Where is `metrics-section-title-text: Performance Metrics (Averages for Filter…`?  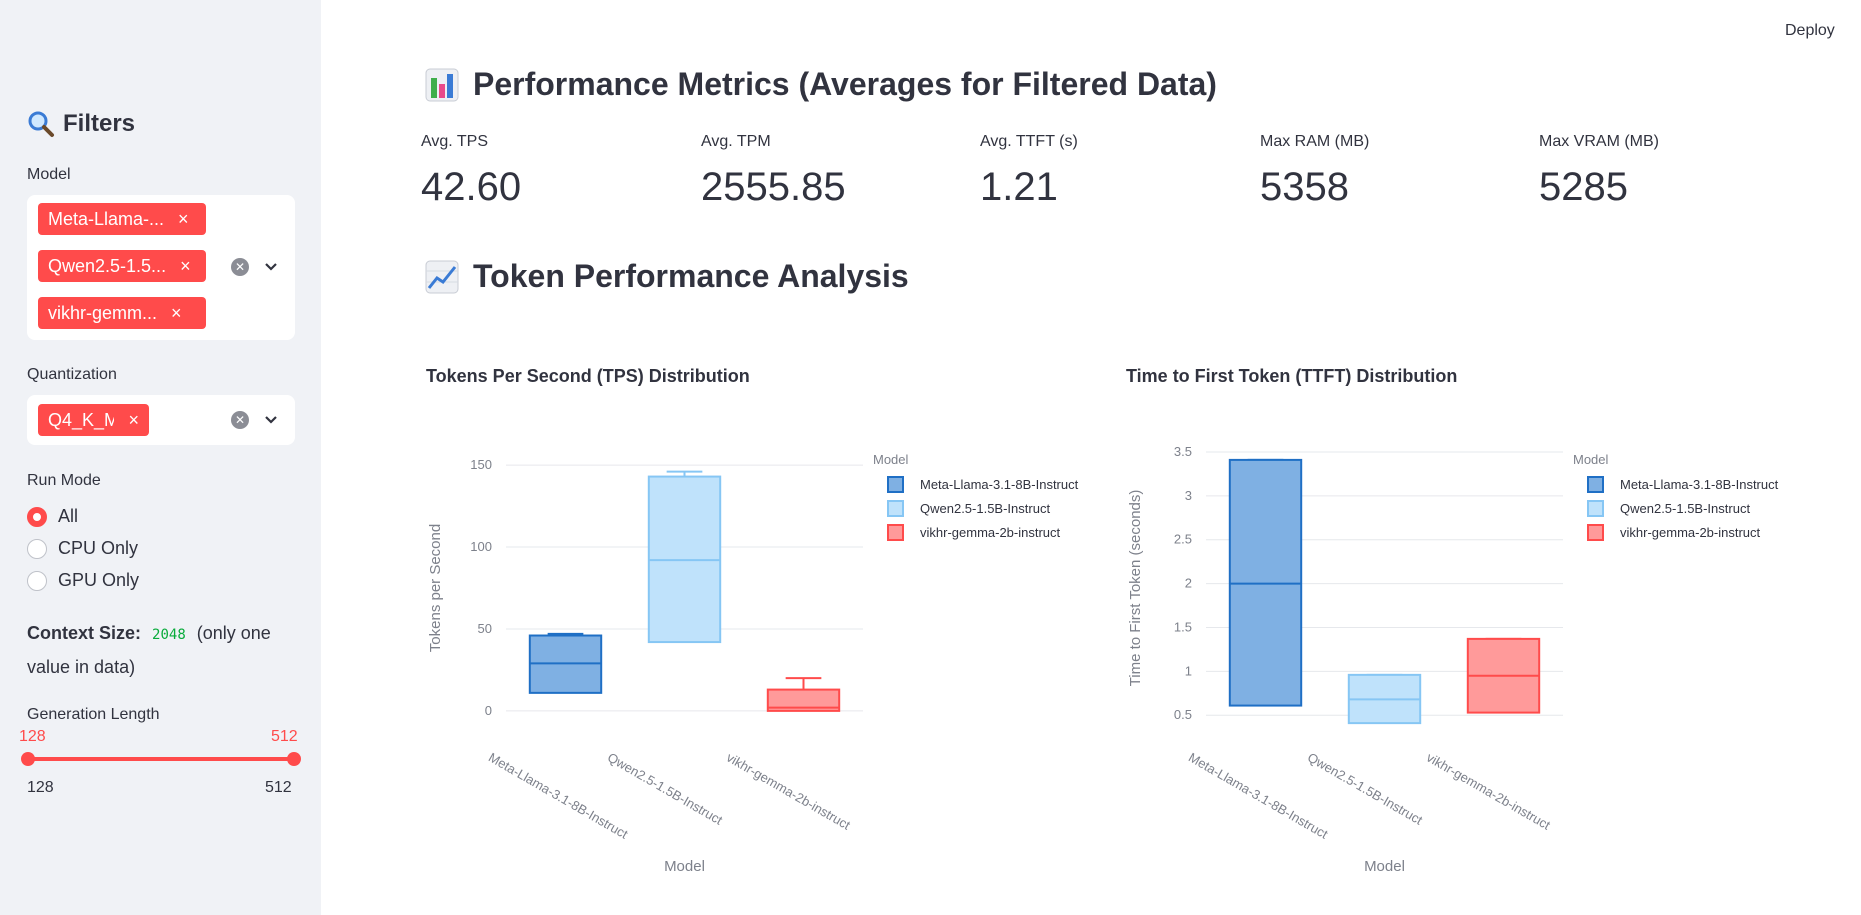 metrics-section-title-text: Performance Metrics (Averages for Filter… is located at coordinates (845, 84).